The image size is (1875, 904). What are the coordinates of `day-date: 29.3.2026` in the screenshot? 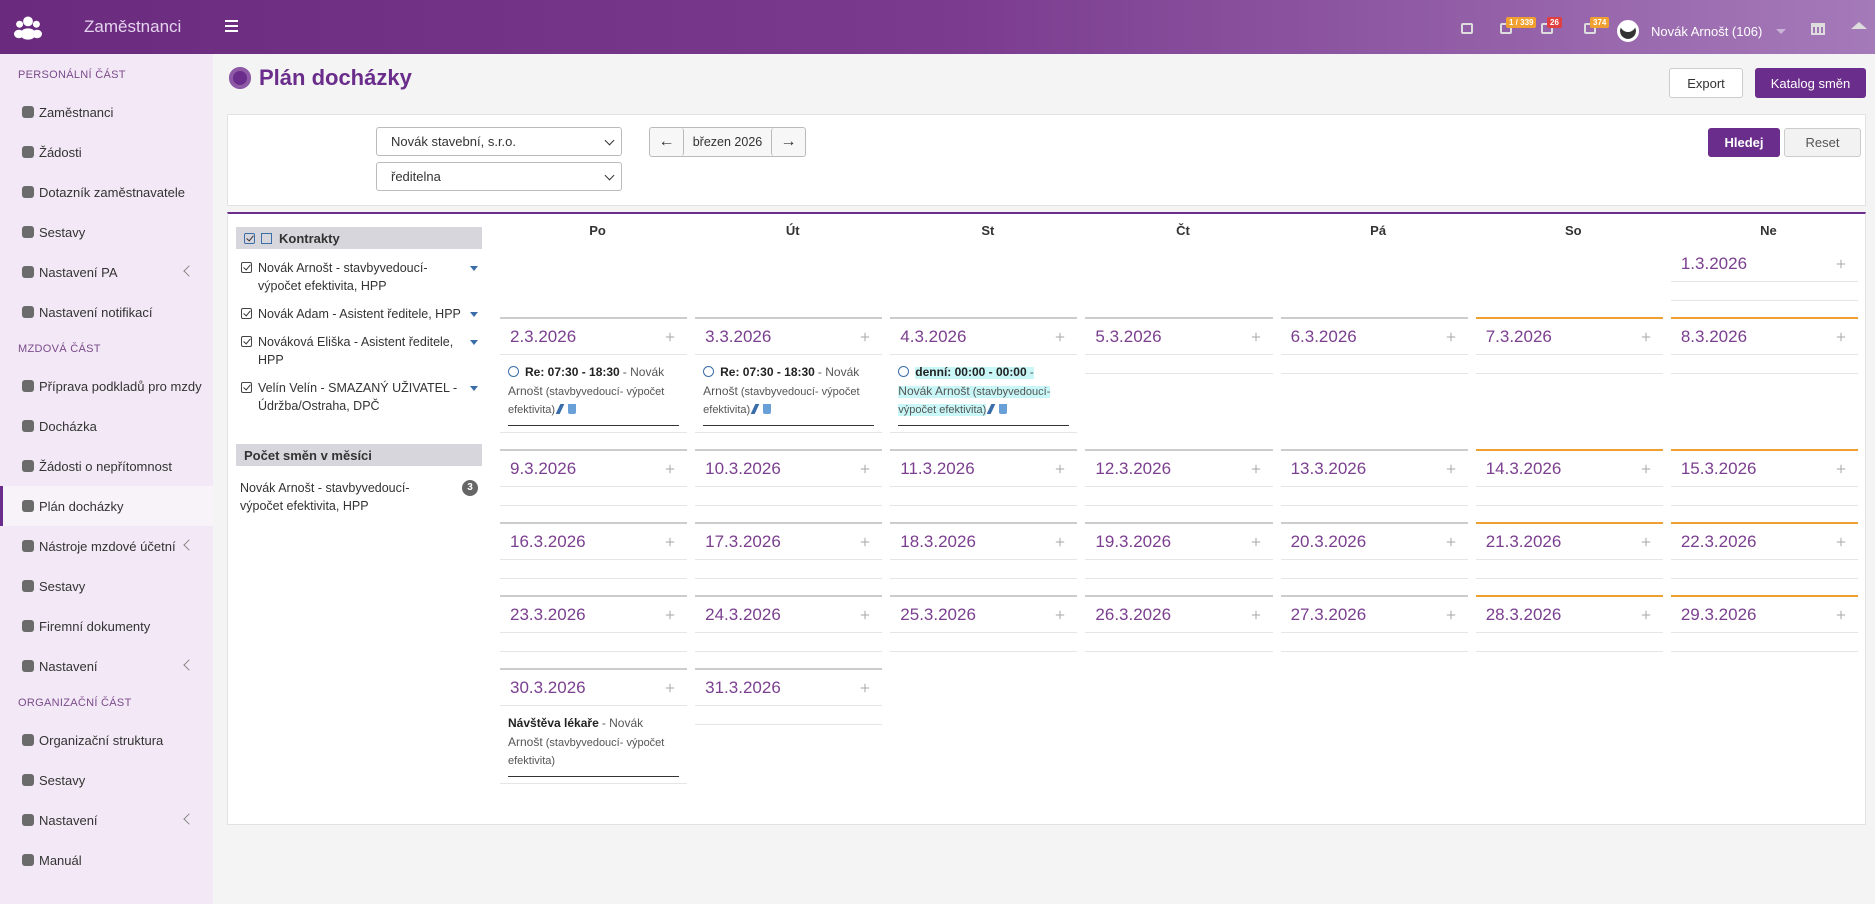 It's located at (1718, 614).